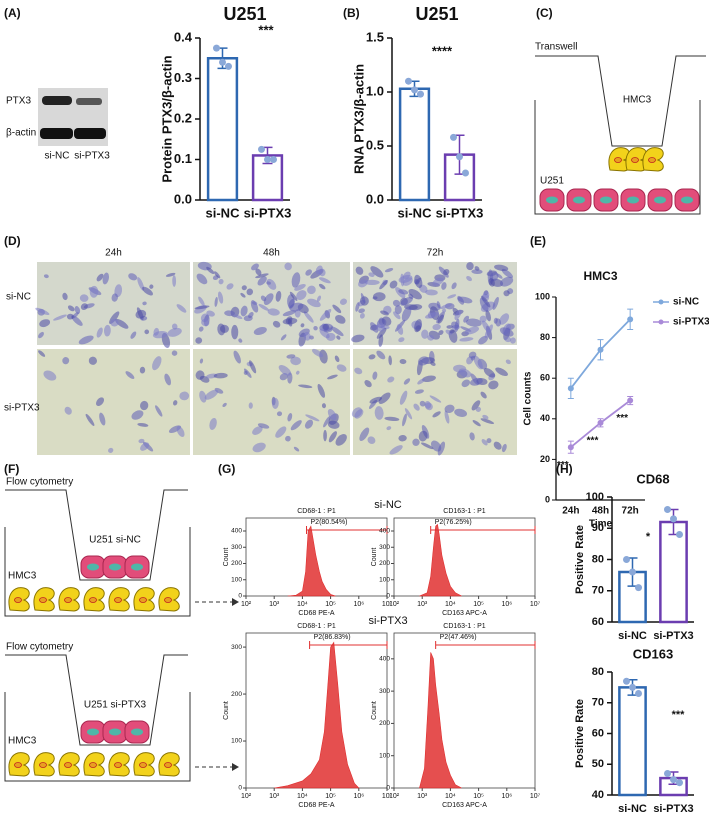 The height and width of the screenshot is (816, 709). What do you see at coordinates (538, 241) in the screenshot?
I see `panel-label: (E)` at bounding box center [538, 241].